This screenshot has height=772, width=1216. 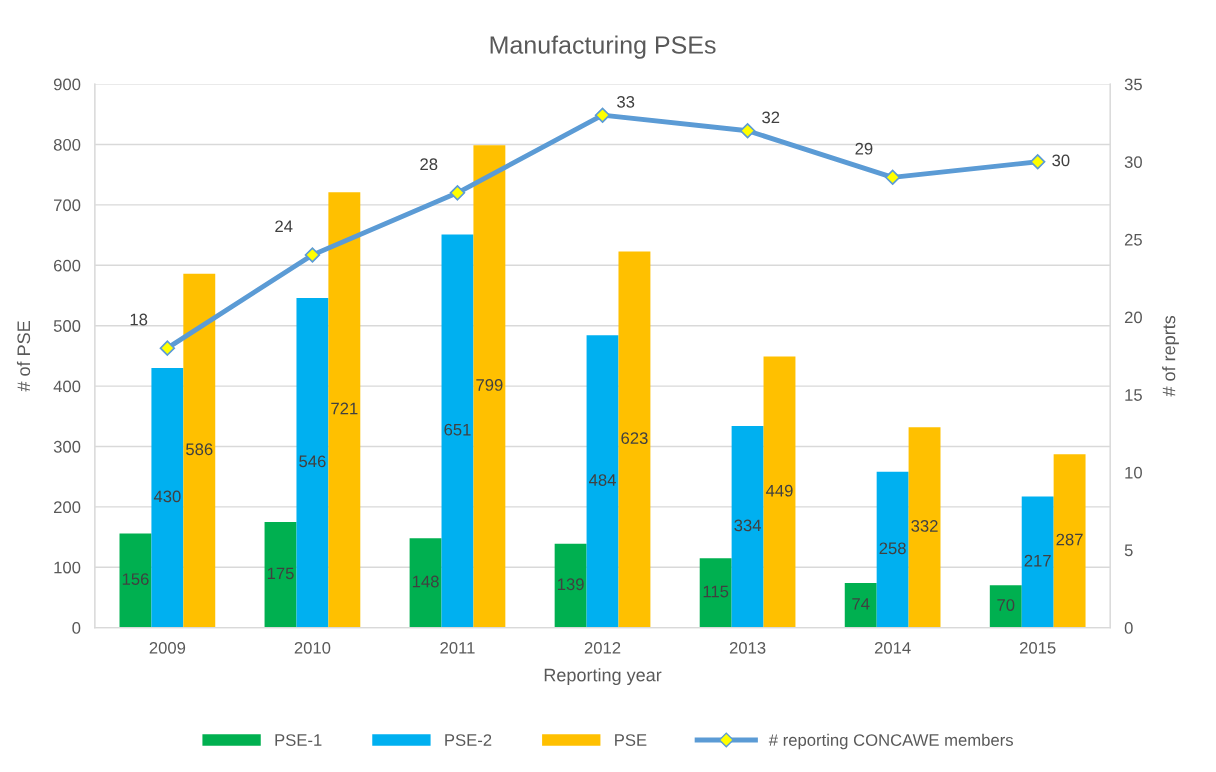 I want to click on y-tick-label: 200, so click(x=67, y=507).